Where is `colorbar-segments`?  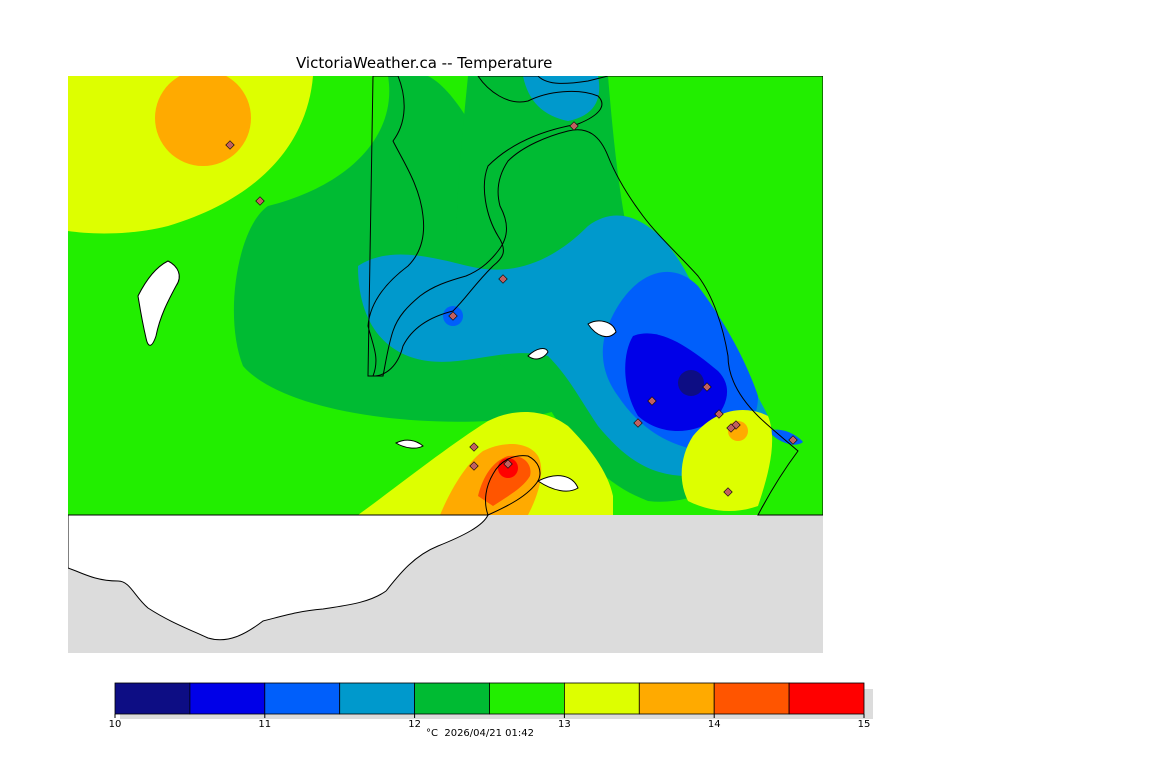
colorbar-segments is located at coordinates (489, 698).